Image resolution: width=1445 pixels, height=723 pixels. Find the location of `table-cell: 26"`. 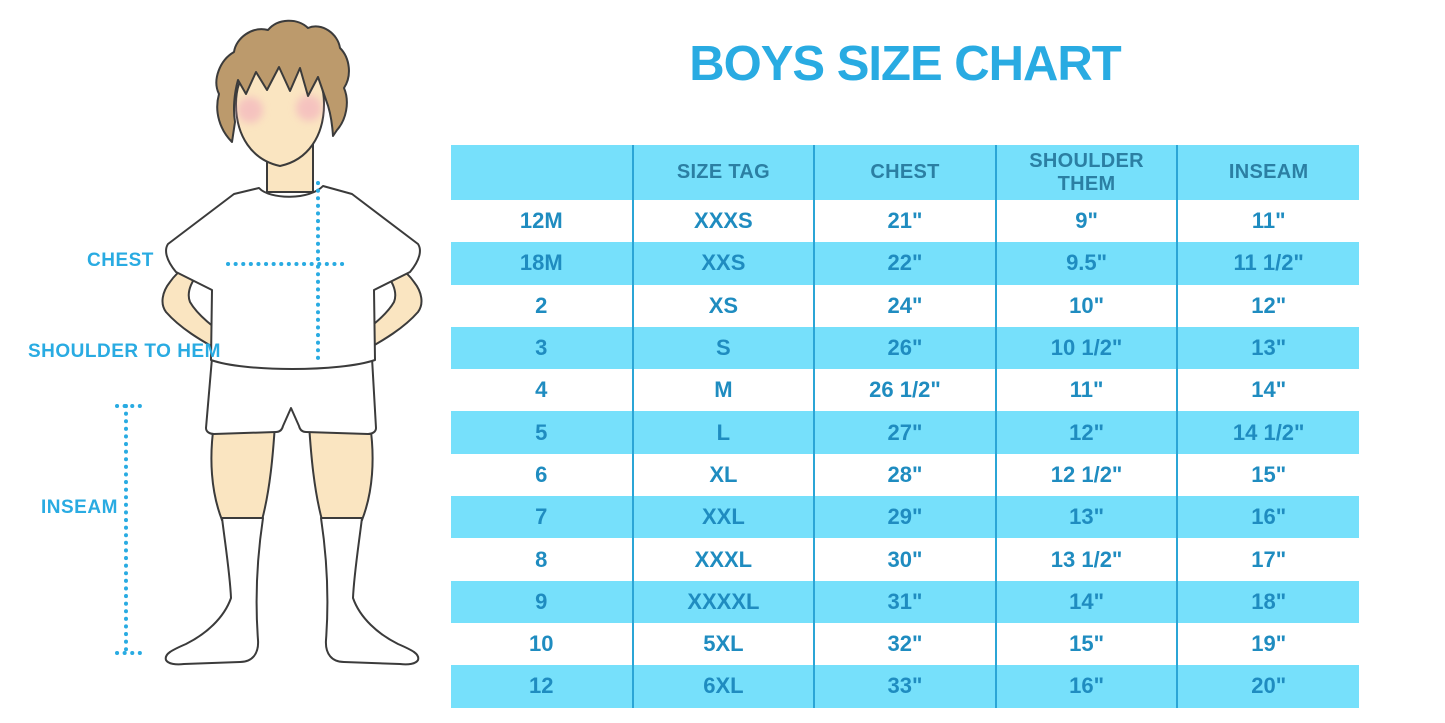

table-cell: 26" is located at coordinates (904, 348).